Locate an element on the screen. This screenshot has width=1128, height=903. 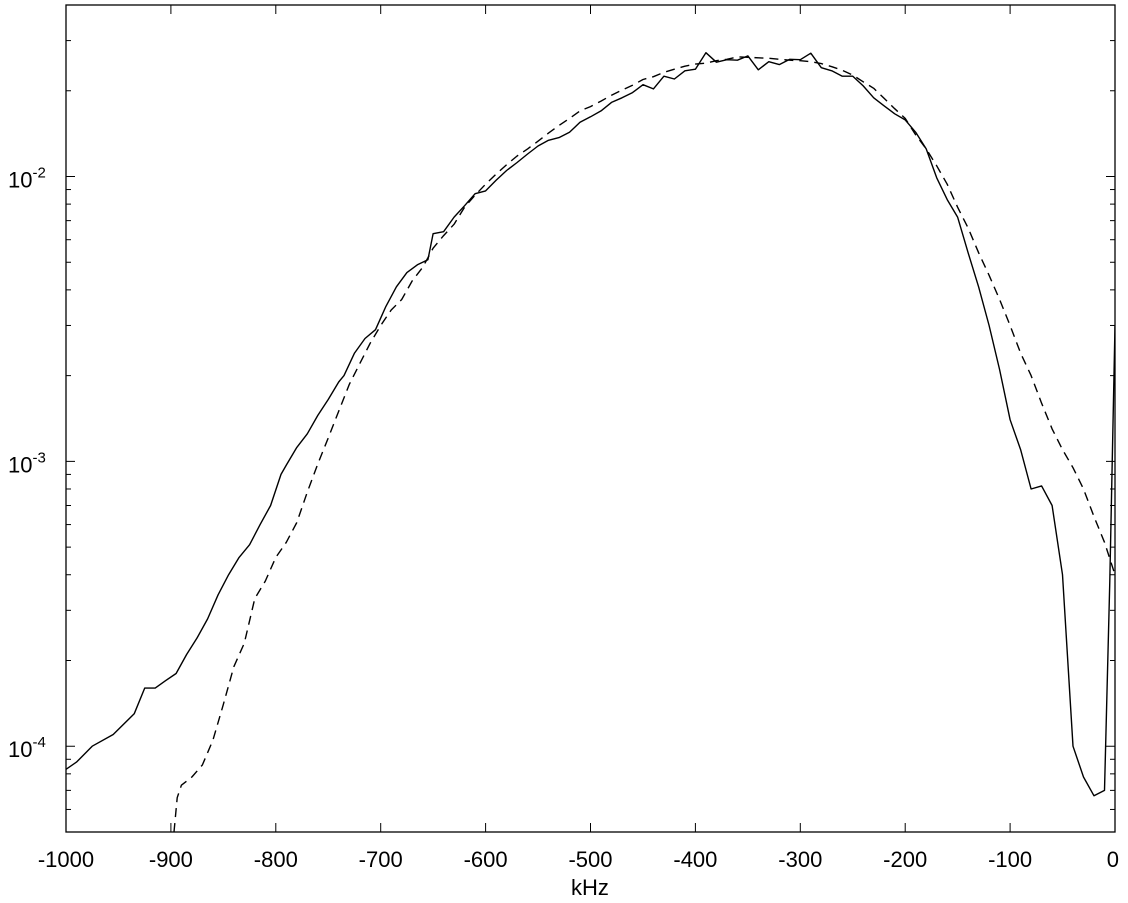
x-tick-label: -100 is located at coordinates (1010, 859).